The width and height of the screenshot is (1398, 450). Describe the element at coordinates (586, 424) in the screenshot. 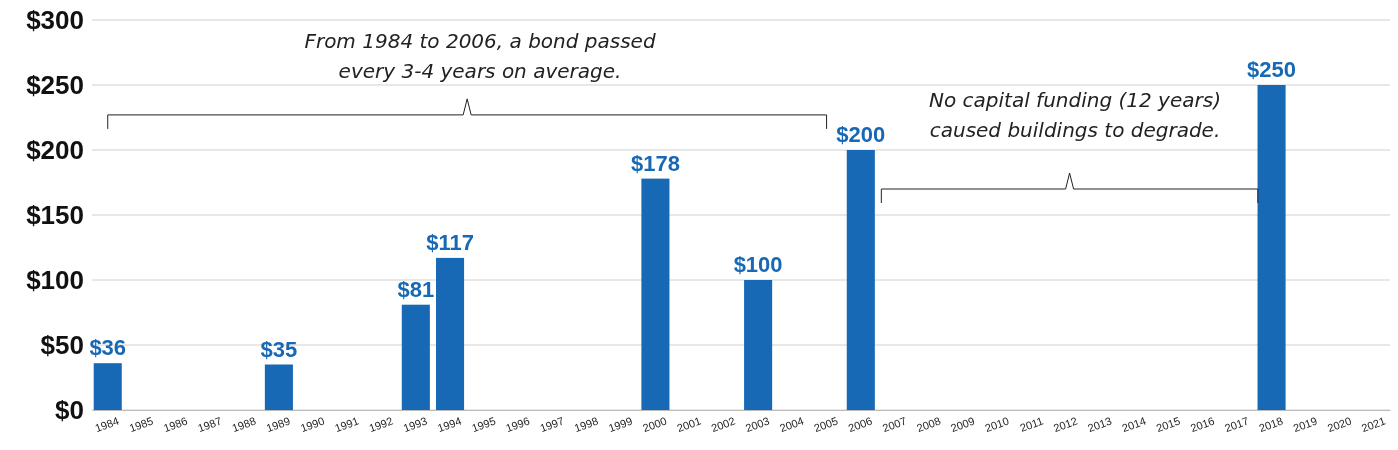

I see `x-tick-label: 1998` at that location.